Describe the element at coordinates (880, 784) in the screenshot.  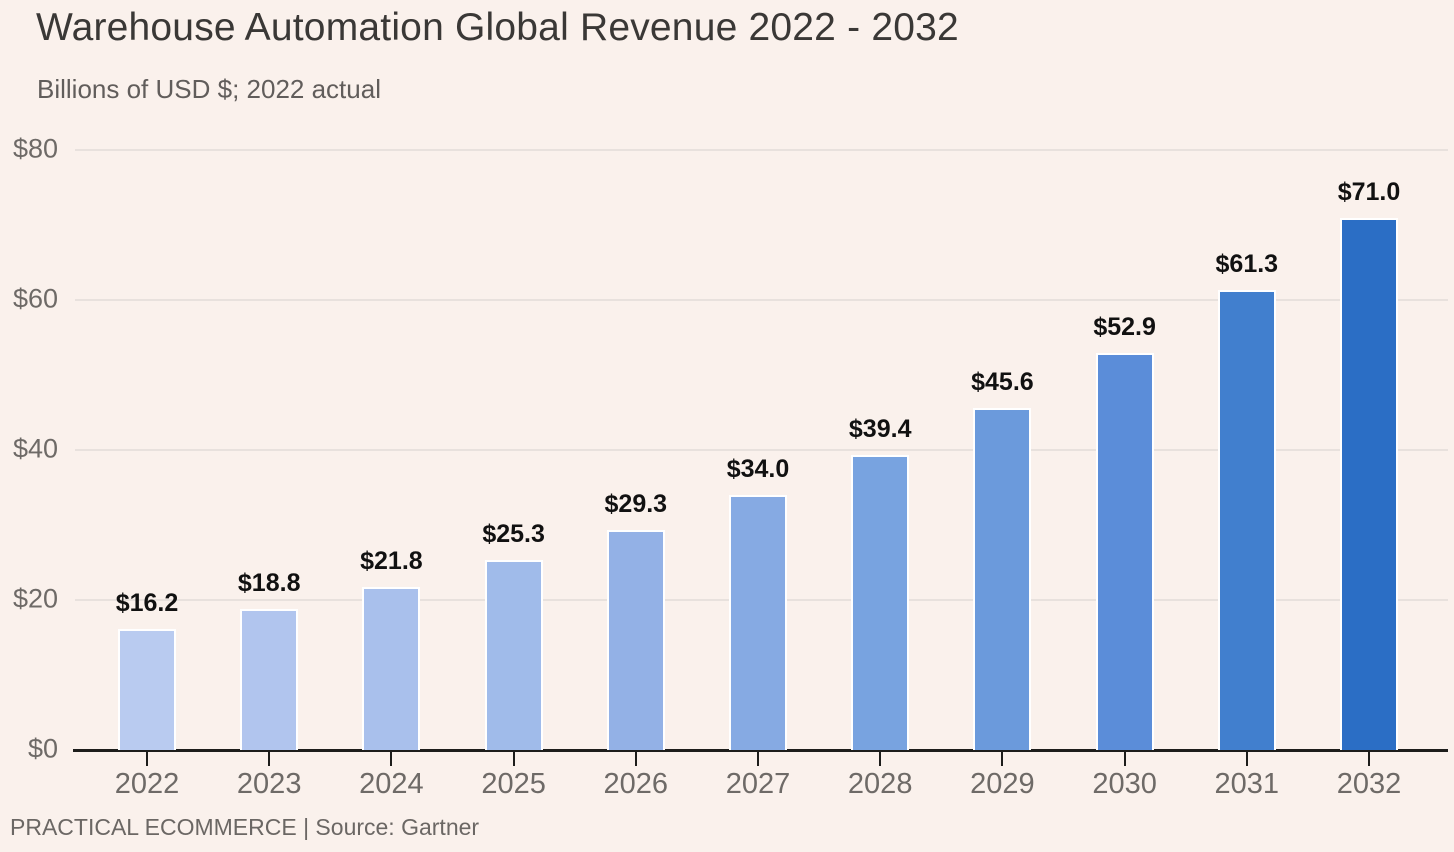
I see `x-axis-tick-label: 2028` at that location.